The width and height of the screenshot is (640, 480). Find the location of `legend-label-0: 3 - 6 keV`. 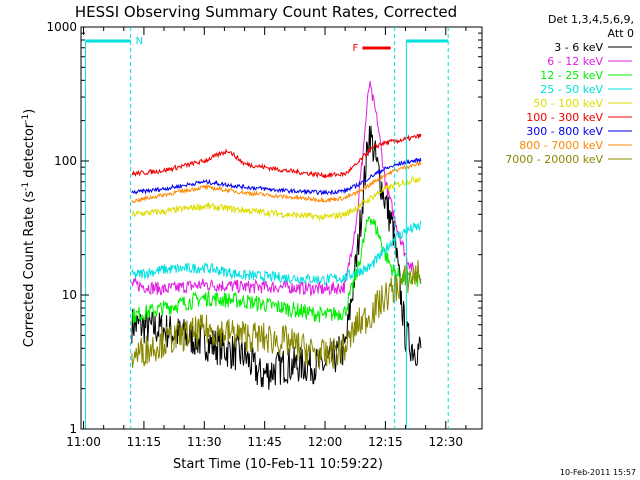

legend-label-0: 3 - 6 keV is located at coordinates (578, 47).